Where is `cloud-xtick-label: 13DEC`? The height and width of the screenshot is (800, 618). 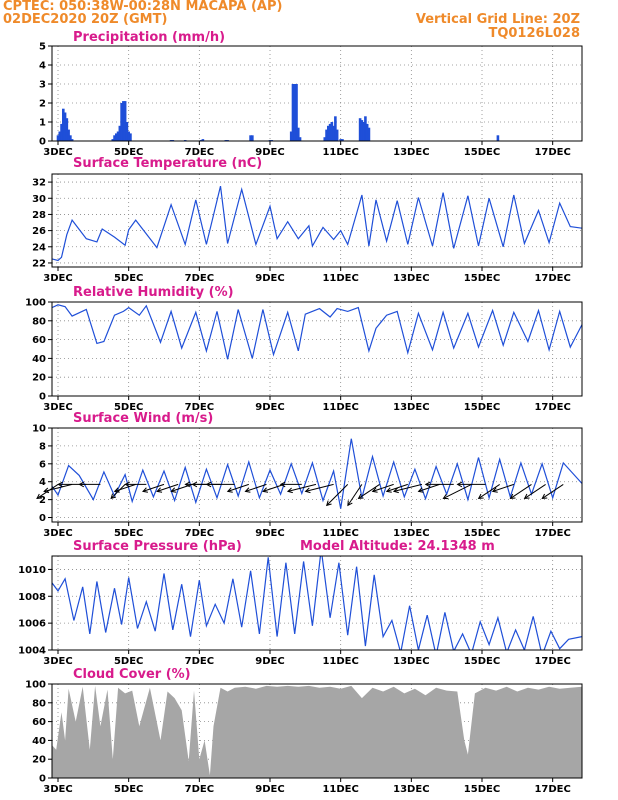 cloud-xtick-label: 13DEC is located at coordinates (411, 789).